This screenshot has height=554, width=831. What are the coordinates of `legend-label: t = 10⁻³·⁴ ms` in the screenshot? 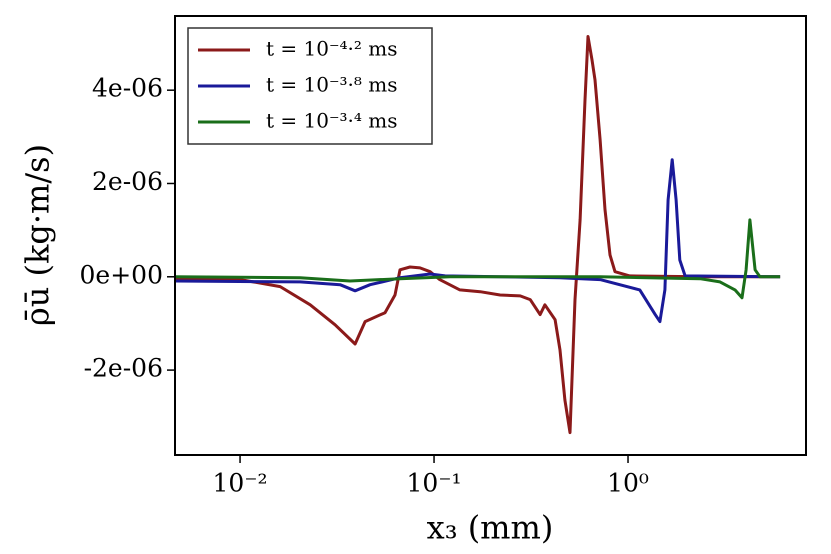 It's located at (332, 121).